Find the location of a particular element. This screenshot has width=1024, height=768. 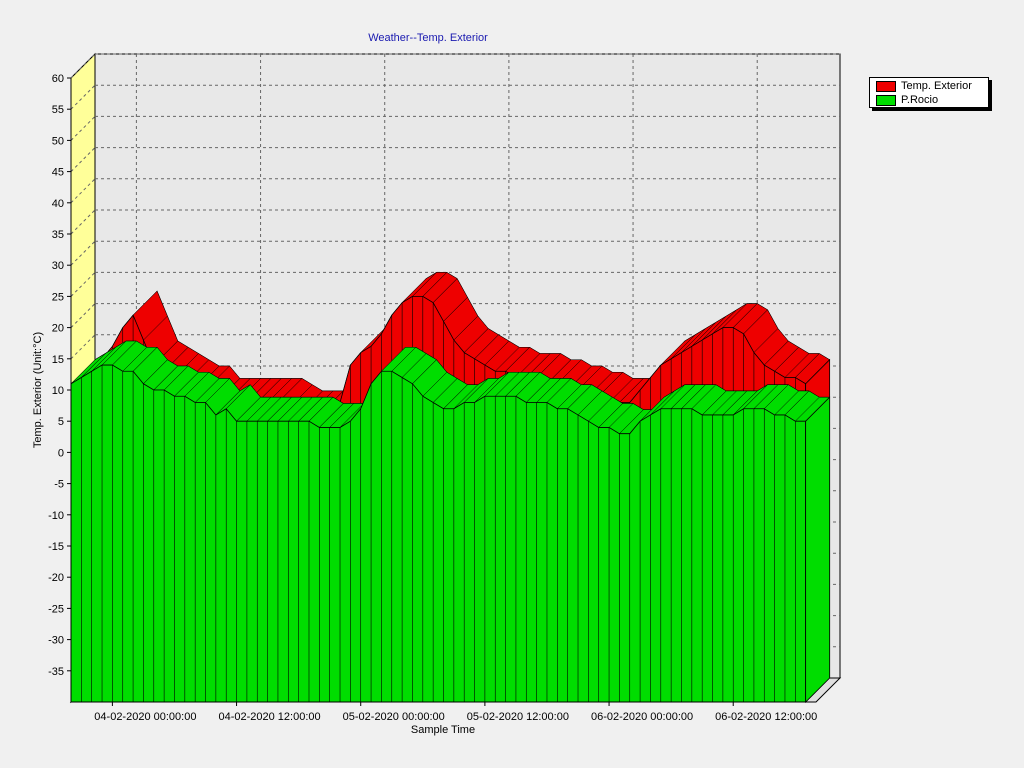

y-tick-label: 35 is located at coordinates (58, 235).